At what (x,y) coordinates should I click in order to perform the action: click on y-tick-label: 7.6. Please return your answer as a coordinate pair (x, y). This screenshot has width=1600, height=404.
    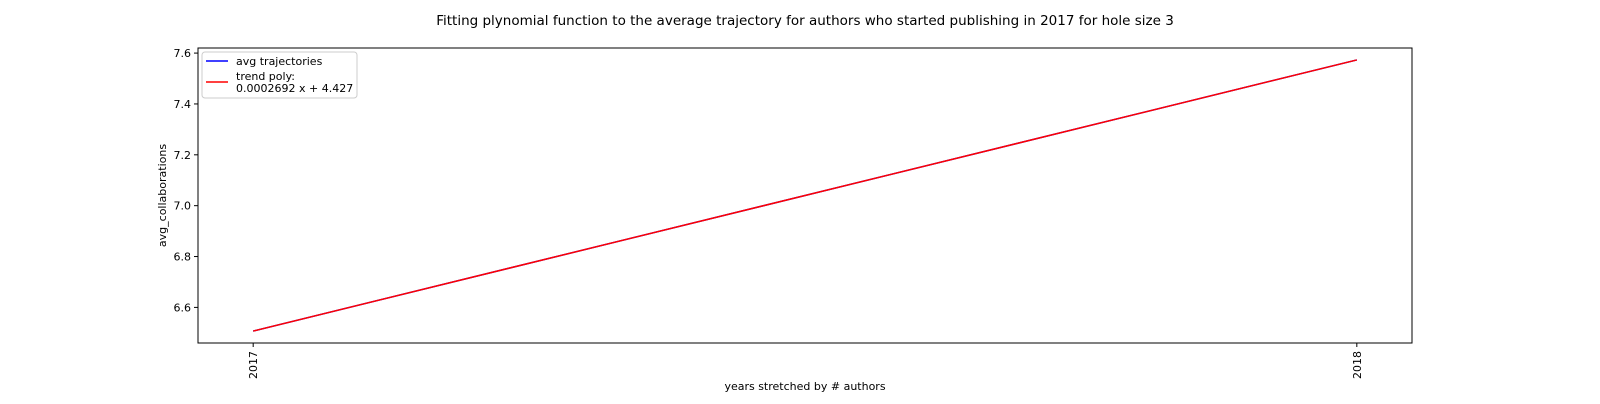
    Looking at the image, I should click on (183, 53).